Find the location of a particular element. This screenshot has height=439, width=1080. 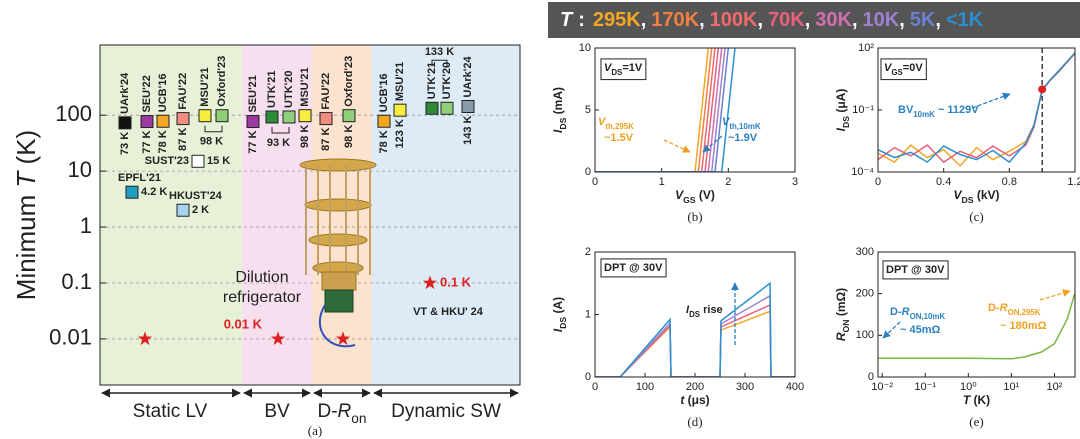

x-axis-label: T (K) is located at coordinates (976, 400).